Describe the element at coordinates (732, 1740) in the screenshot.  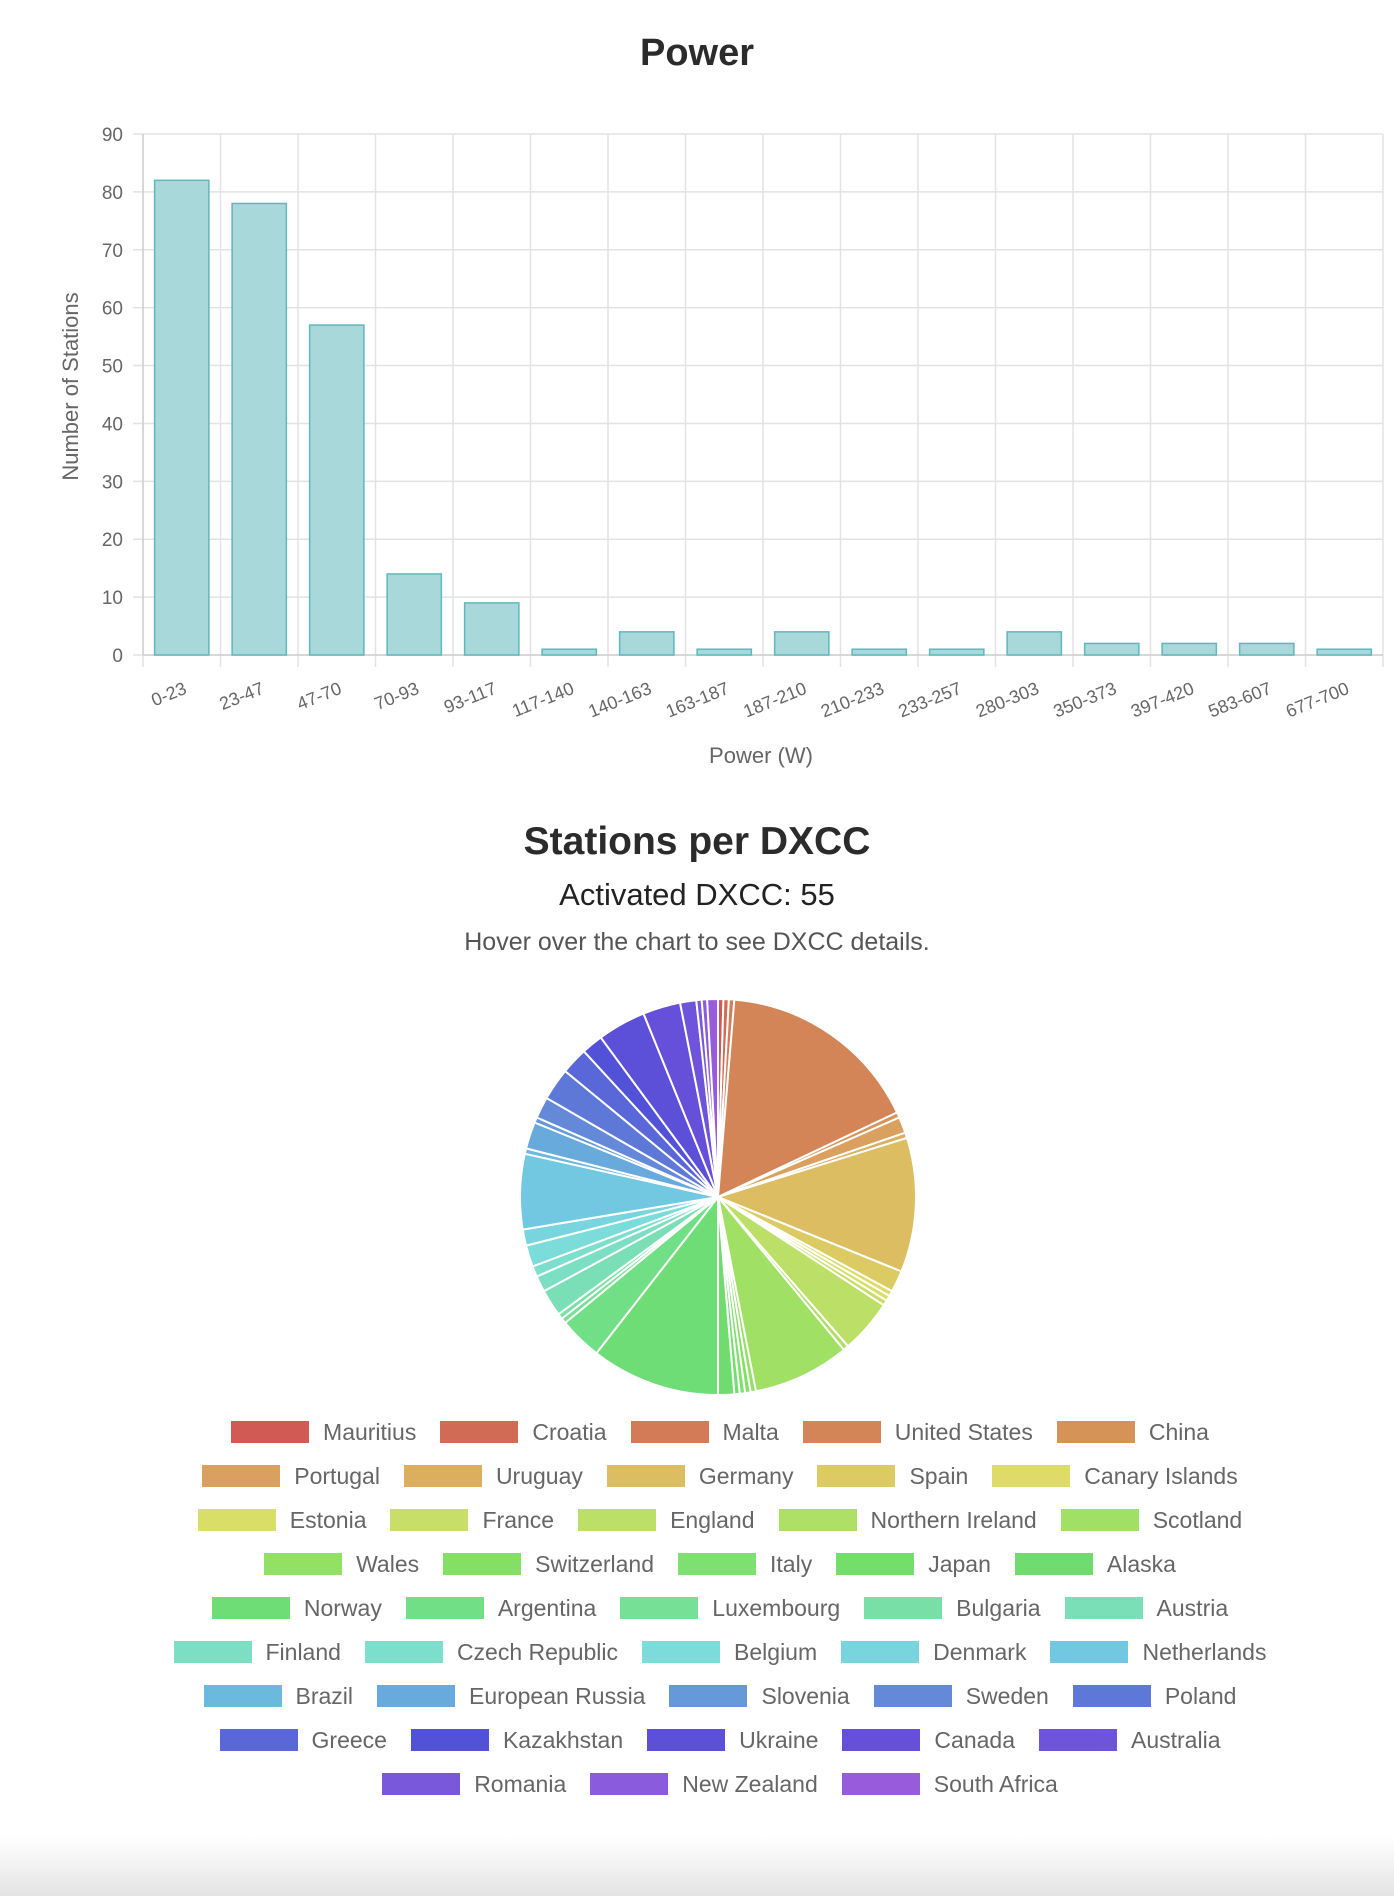
I see `legend-item: Ukraine` at that location.